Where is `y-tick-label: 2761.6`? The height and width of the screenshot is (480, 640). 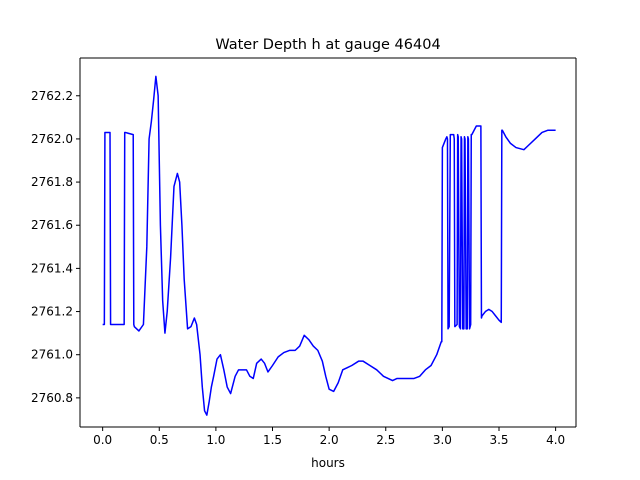
y-tick-label: 2761.6 is located at coordinates (52, 225).